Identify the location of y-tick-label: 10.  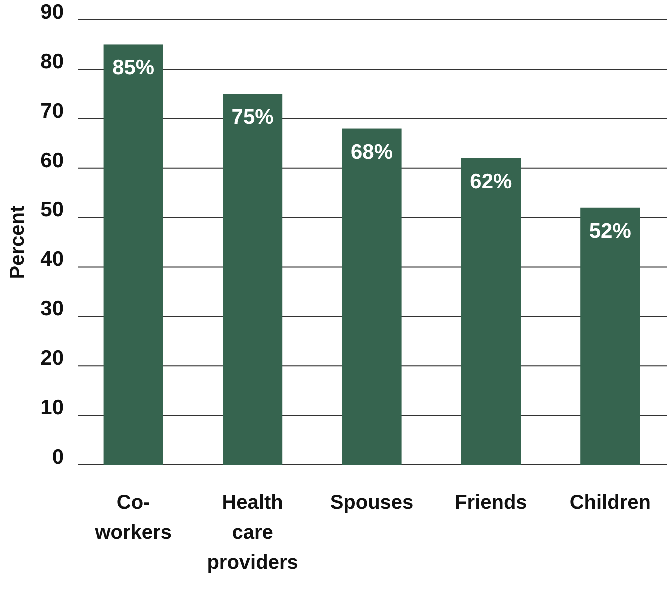
(52, 408).